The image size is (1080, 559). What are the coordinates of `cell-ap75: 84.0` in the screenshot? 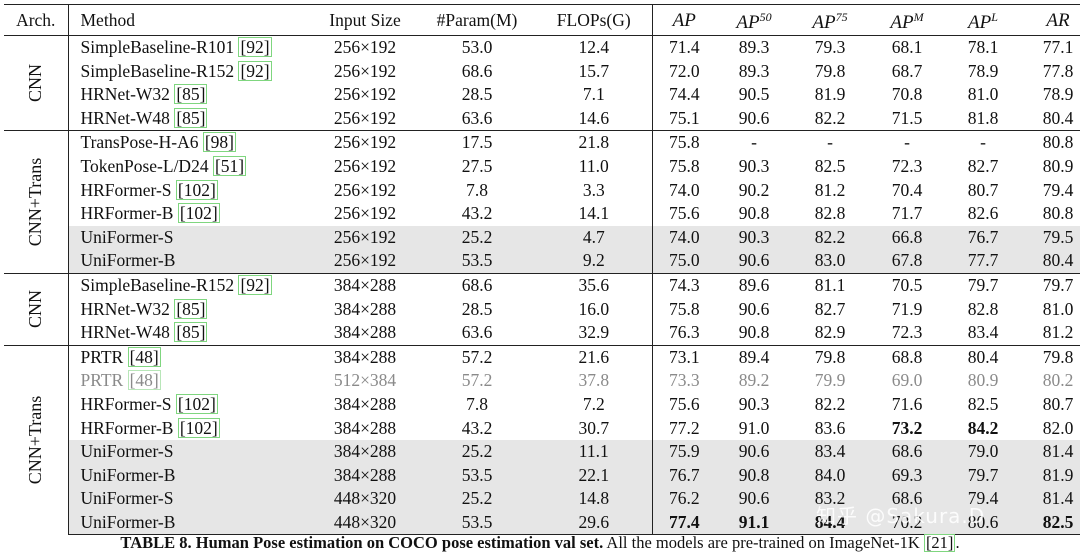 It's located at (830, 475).